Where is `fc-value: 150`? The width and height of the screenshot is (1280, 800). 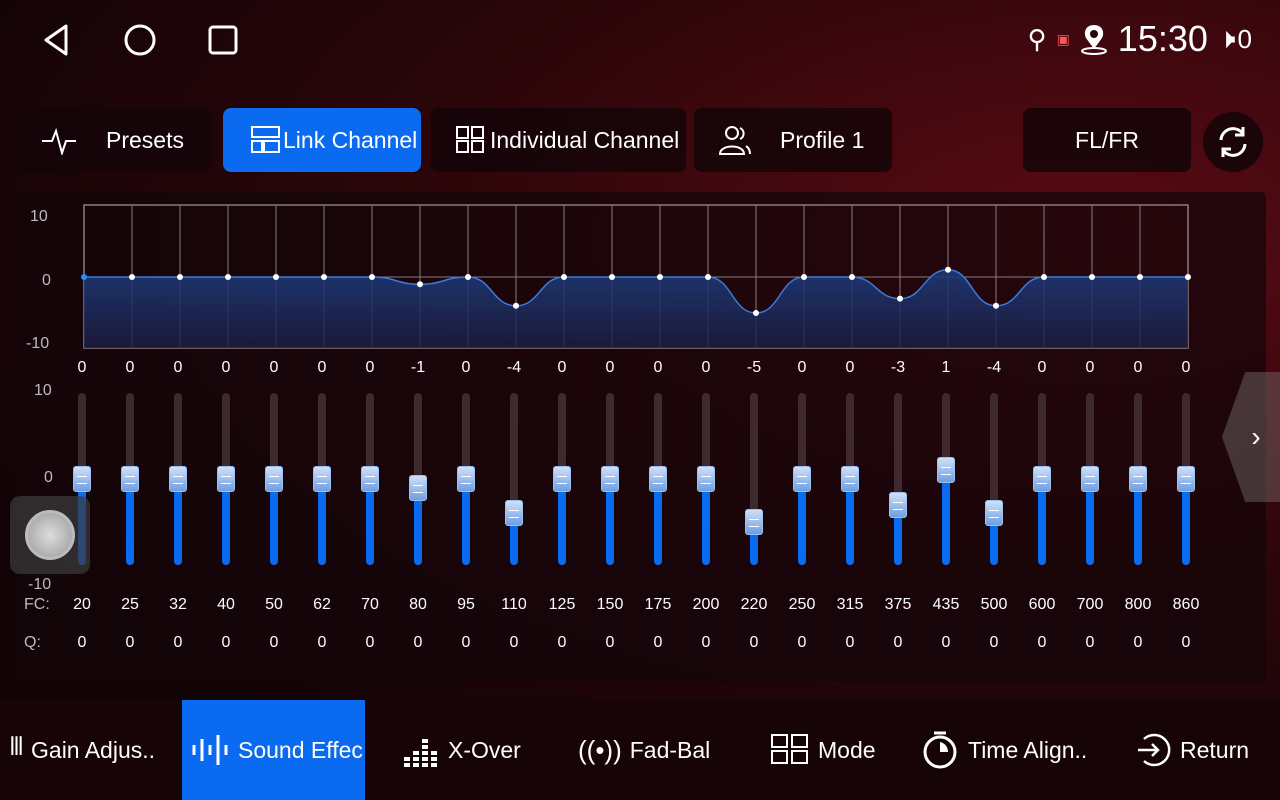 fc-value: 150 is located at coordinates (610, 604).